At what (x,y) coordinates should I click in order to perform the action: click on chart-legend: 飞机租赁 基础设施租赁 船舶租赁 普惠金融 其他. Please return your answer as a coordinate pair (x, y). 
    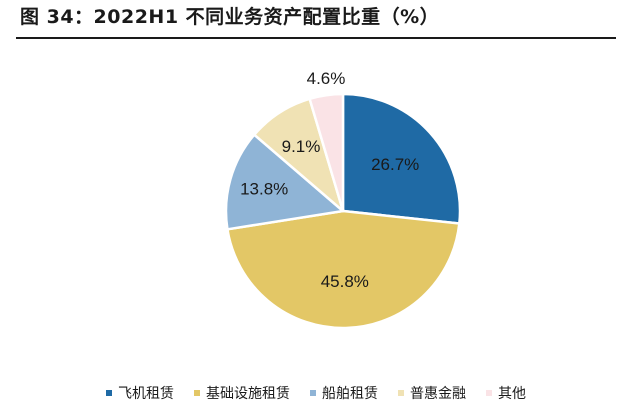
    Looking at the image, I should click on (316, 393).